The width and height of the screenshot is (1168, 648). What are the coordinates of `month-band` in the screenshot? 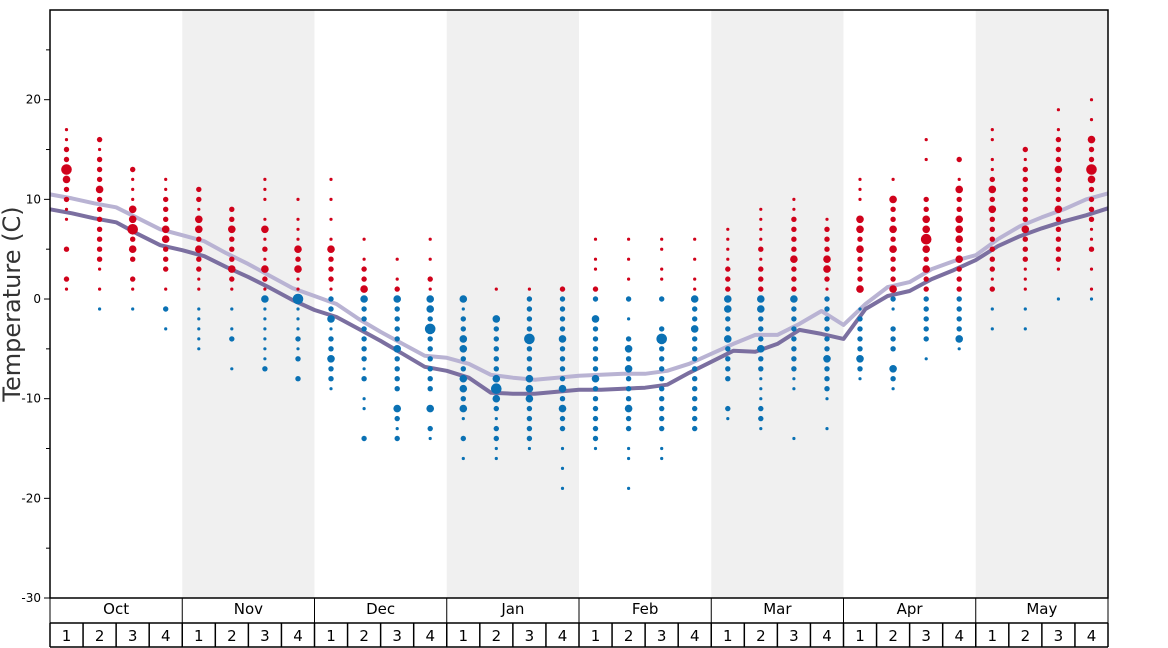 It's located at (248, 304).